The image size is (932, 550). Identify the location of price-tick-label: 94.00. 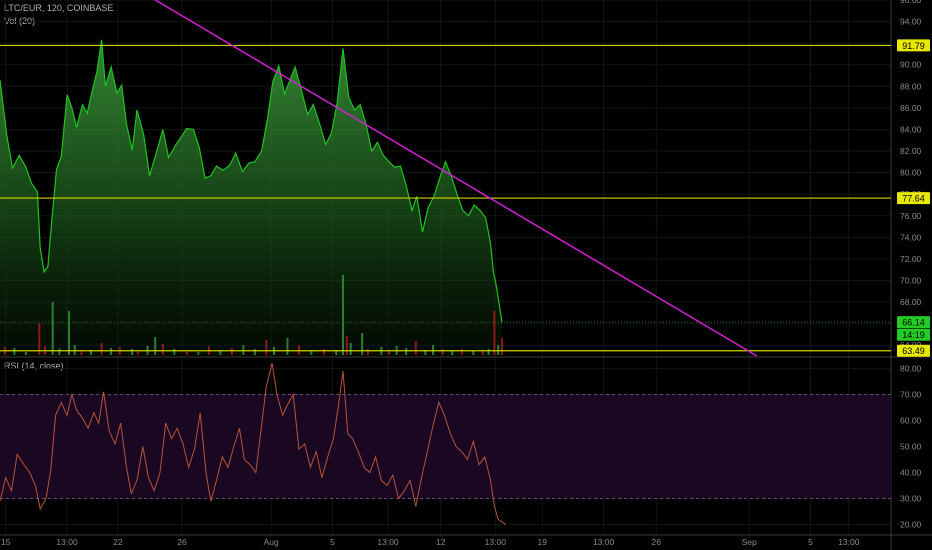
(911, 22).